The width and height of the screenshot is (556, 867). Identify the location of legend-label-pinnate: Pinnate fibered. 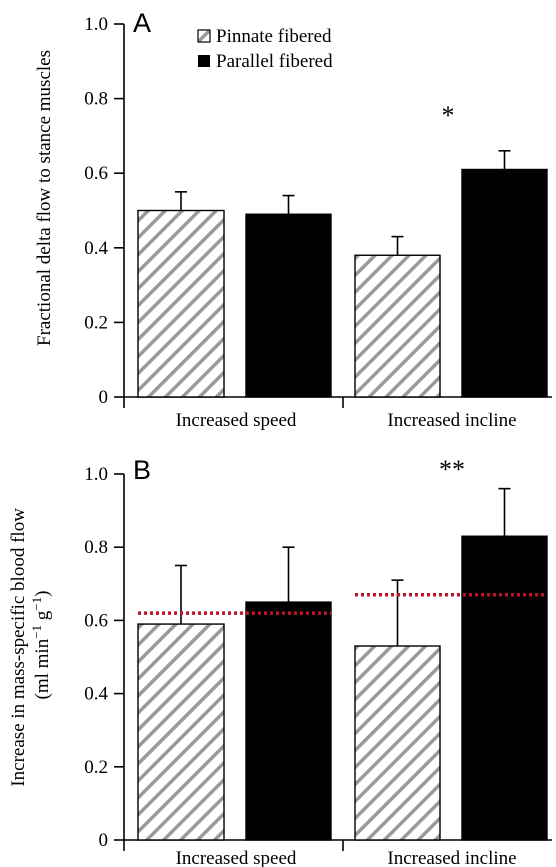
(274, 36).